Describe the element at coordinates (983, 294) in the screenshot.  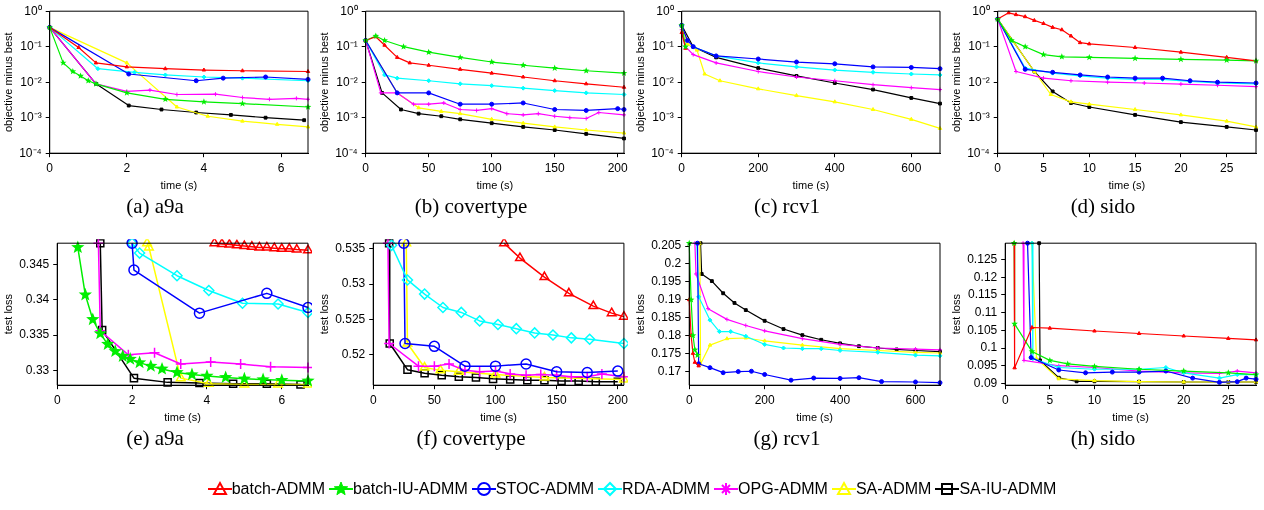
I see `y-tick-label: 0.115` at that location.